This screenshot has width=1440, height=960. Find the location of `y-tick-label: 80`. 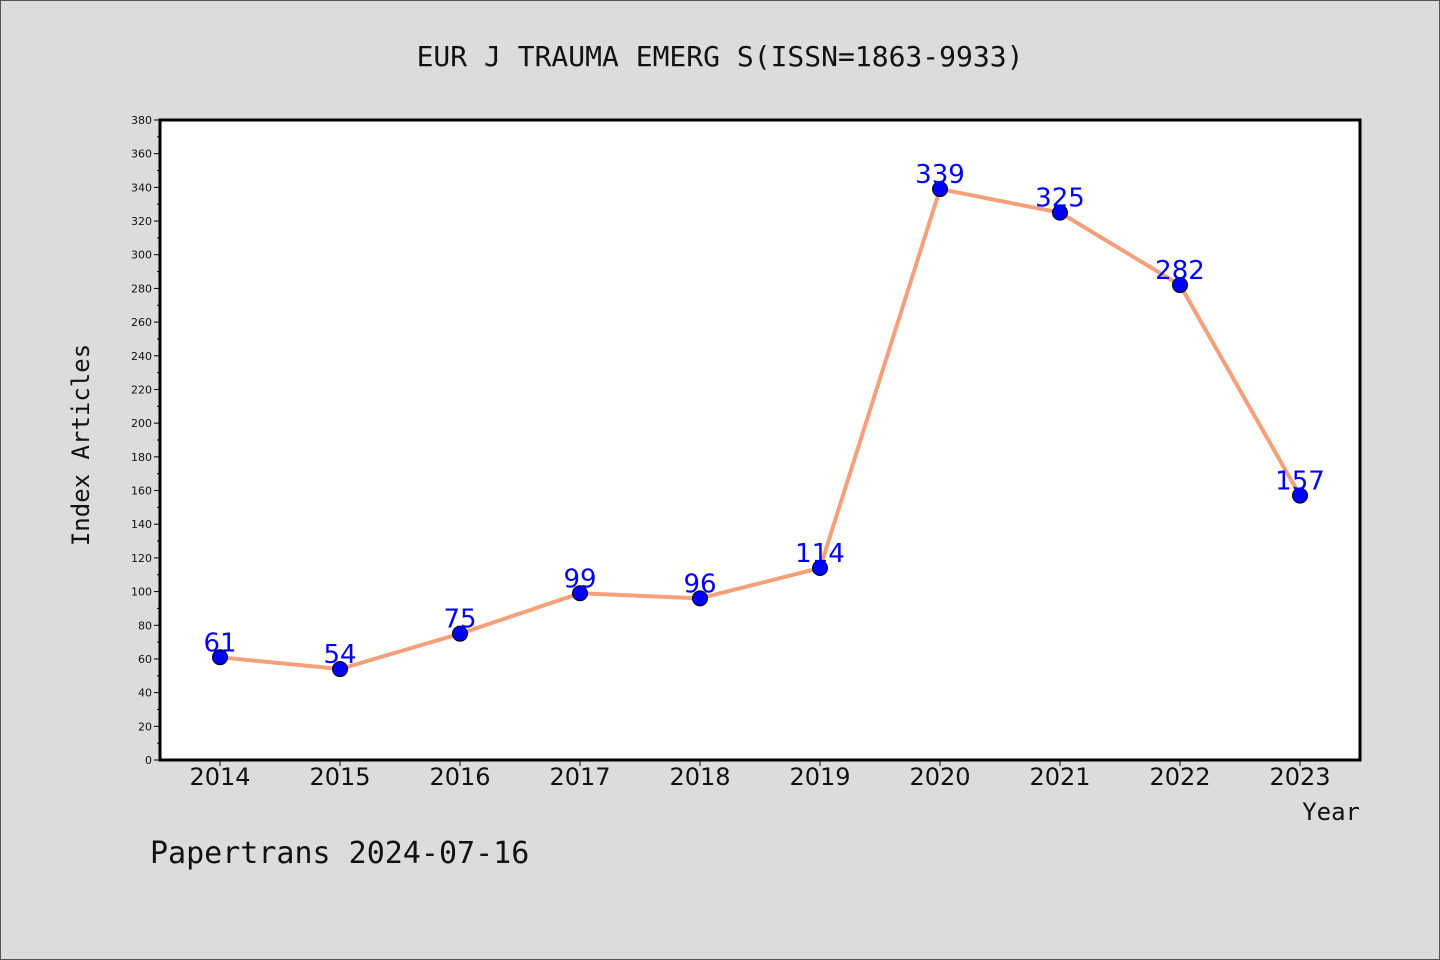

y-tick-label: 80 is located at coordinates (145, 625).